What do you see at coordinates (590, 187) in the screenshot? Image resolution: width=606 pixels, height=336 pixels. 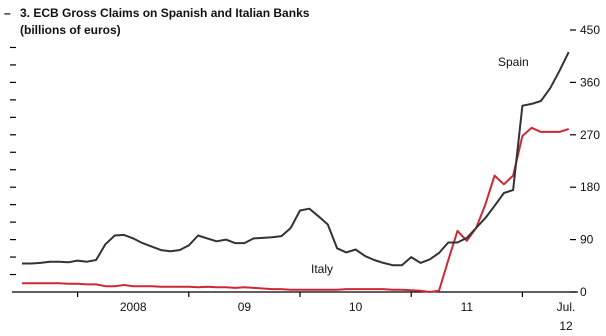 I see `y-tick-label: 180` at bounding box center [590, 187].